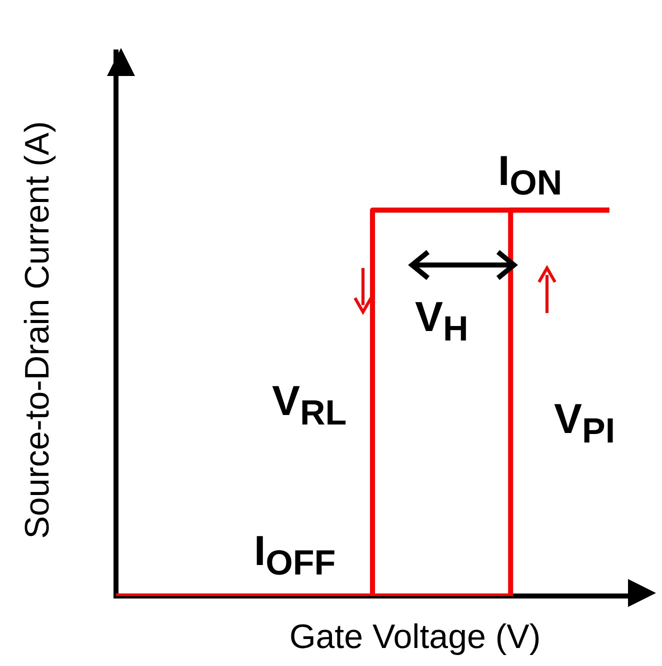 Image resolution: width=662 pixels, height=666 pixels. I want to click on annotation: V$_{PI}$, so click(585, 422).